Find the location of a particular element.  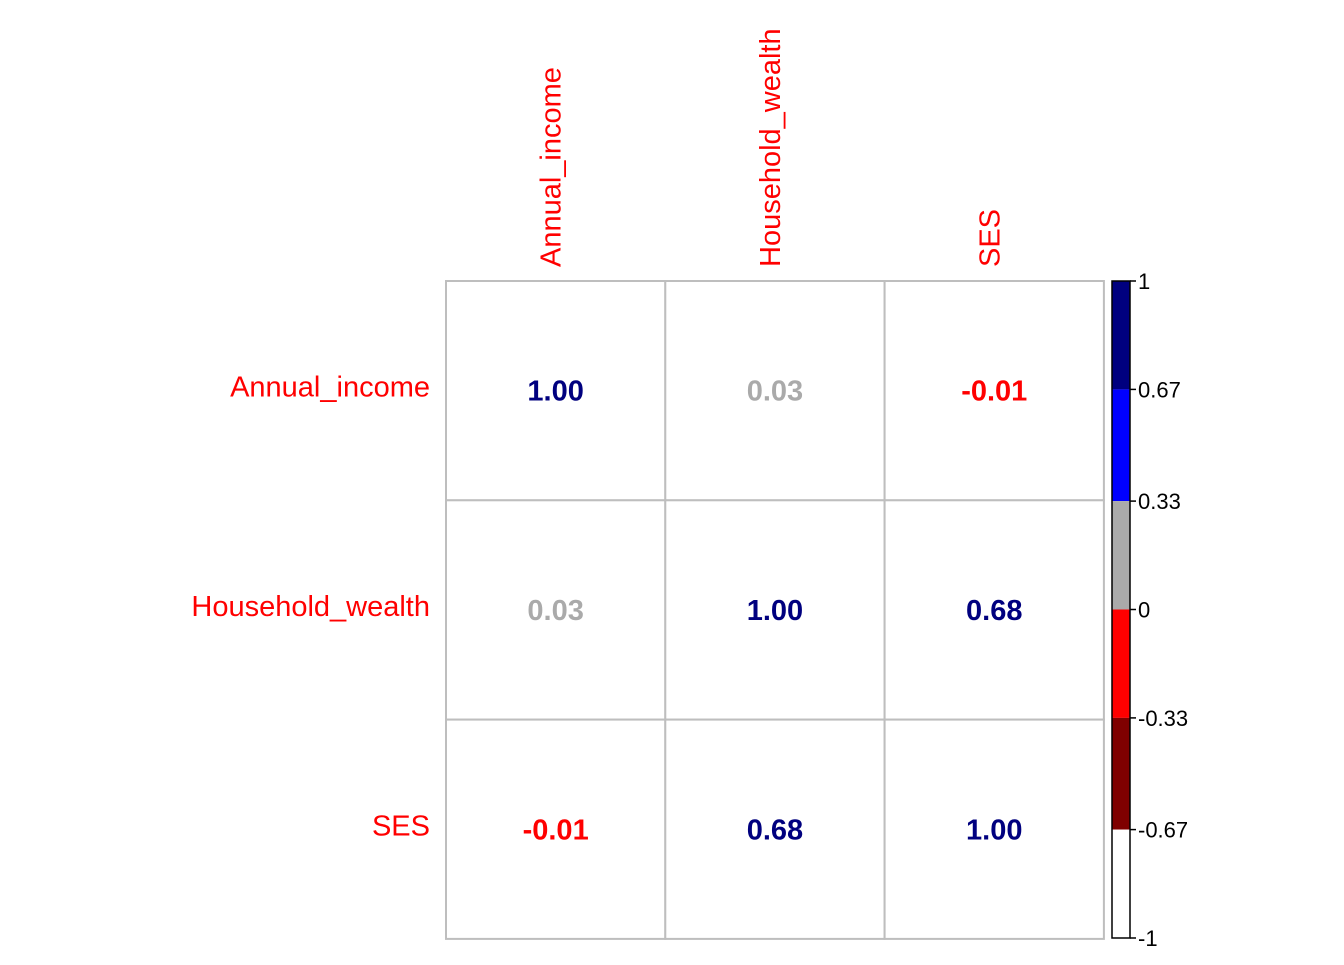

legend-tick-label-4: -0.33 is located at coordinates (1163, 718).